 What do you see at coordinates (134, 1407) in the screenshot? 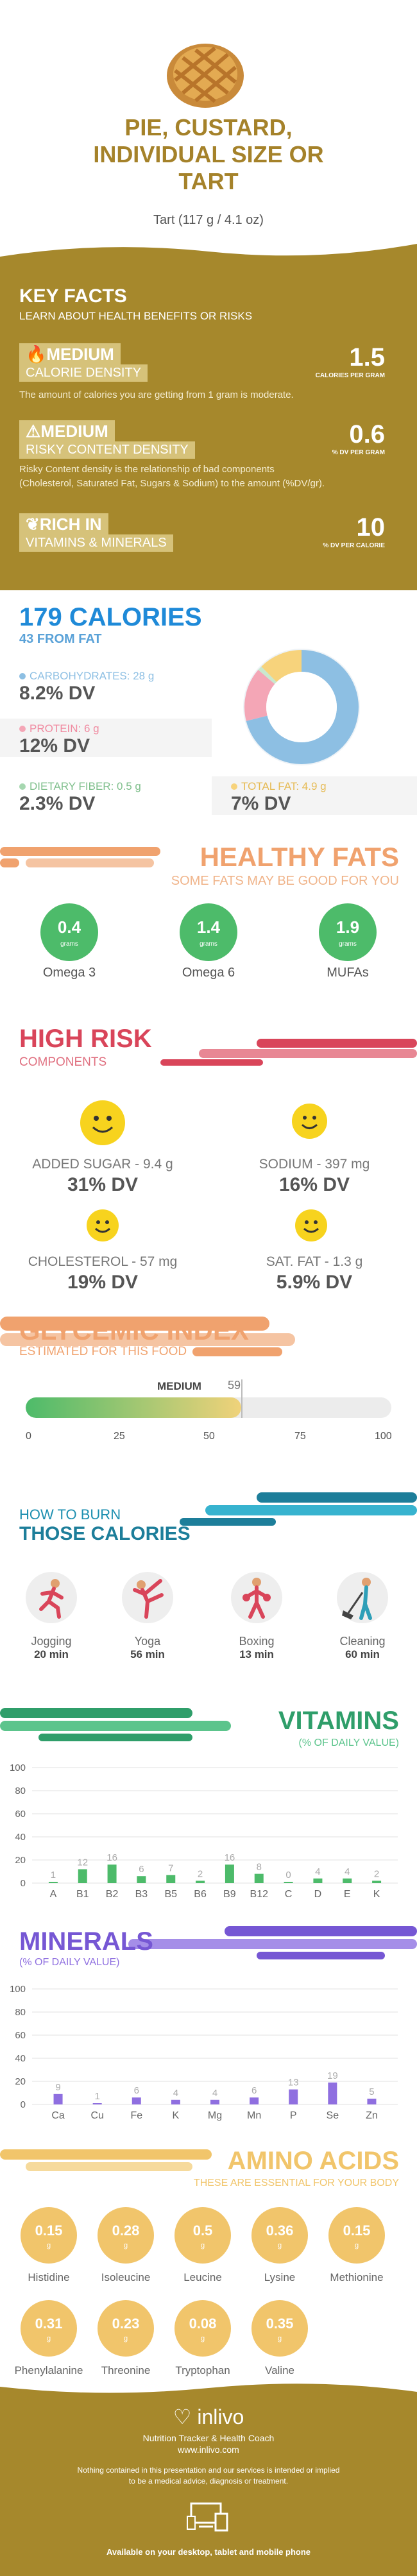
I see `glycemic-bar-fill` at bounding box center [134, 1407].